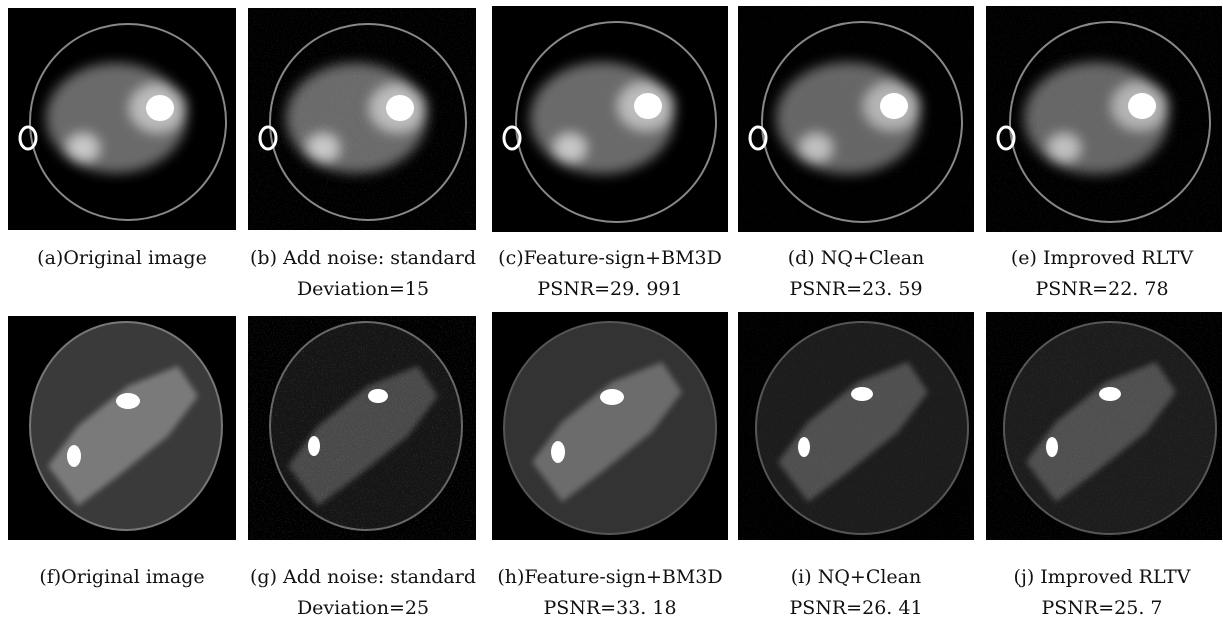 This screenshot has height=625, width=1223. What do you see at coordinates (1102, 273) in the screenshot?
I see `caption-e: (e) Improved RLTV PSNR=22. 78` at bounding box center [1102, 273].